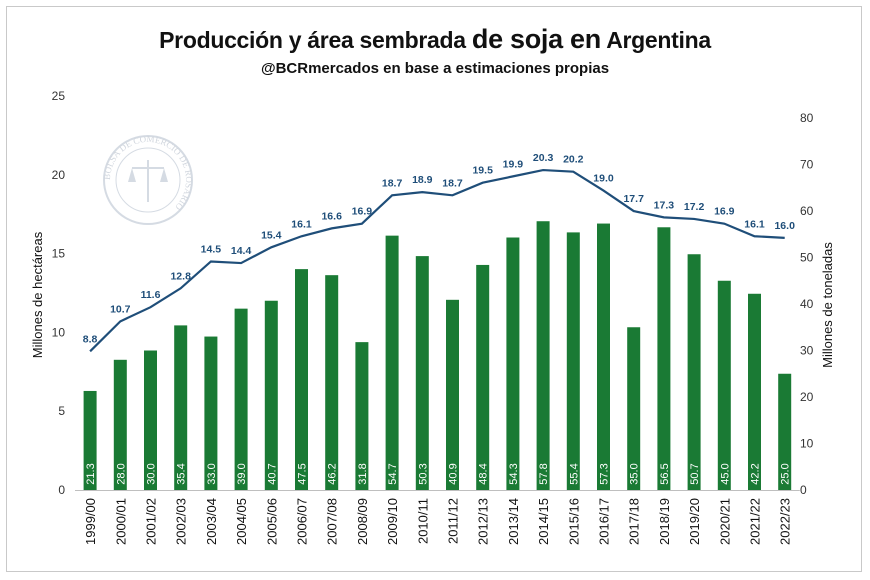  I want to click on bar-value-label: 30.0, so click(152, 473).